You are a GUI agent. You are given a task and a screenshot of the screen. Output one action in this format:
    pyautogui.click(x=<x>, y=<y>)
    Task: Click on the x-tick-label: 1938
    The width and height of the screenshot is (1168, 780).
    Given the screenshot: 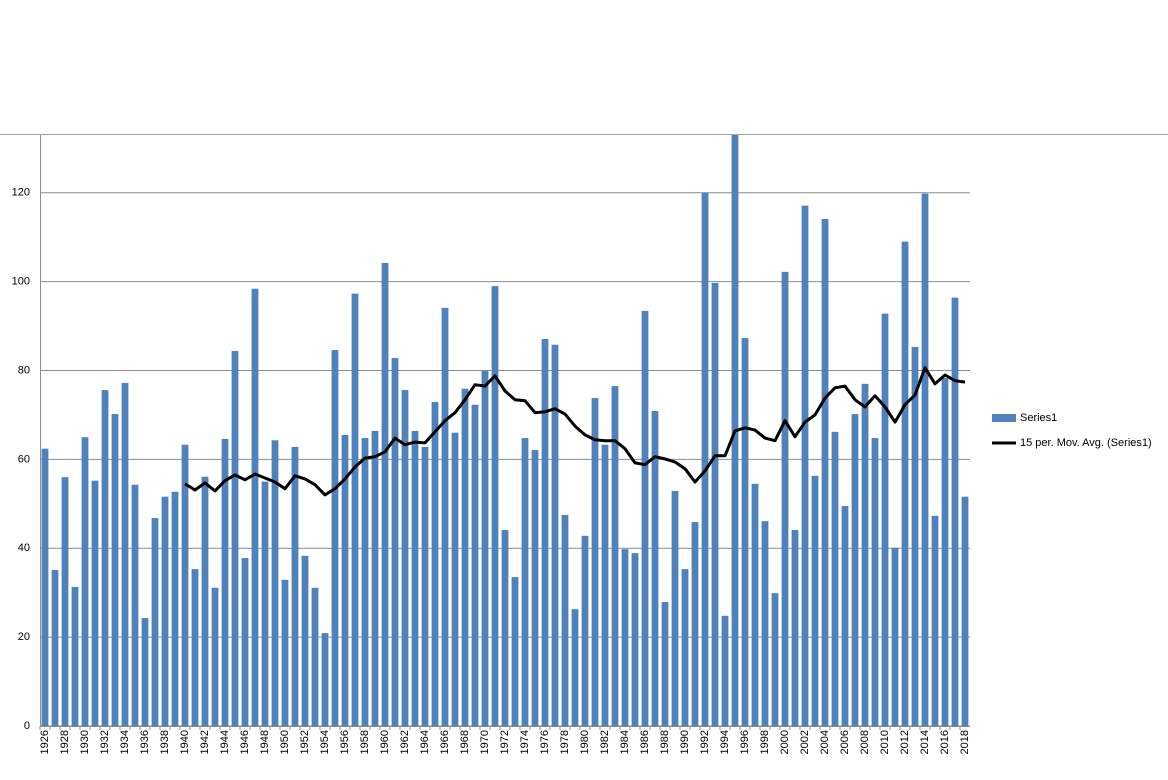 What is the action you would take?
    pyautogui.click(x=165, y=742)
    